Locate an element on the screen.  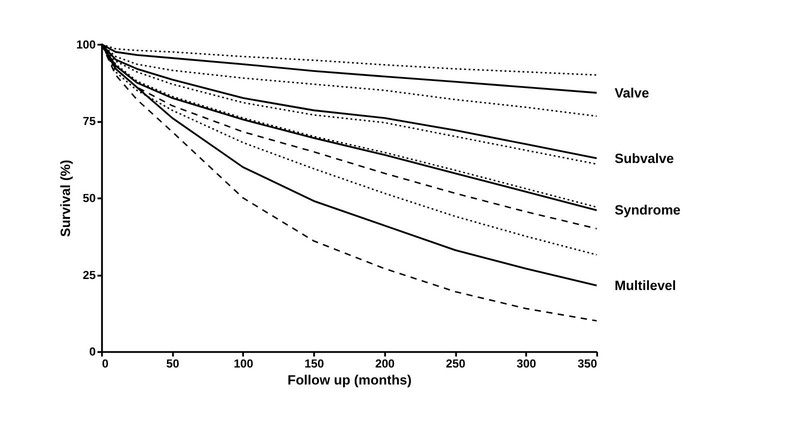
y-axis-title: Survival (%) is located at coordinates (65, 198).